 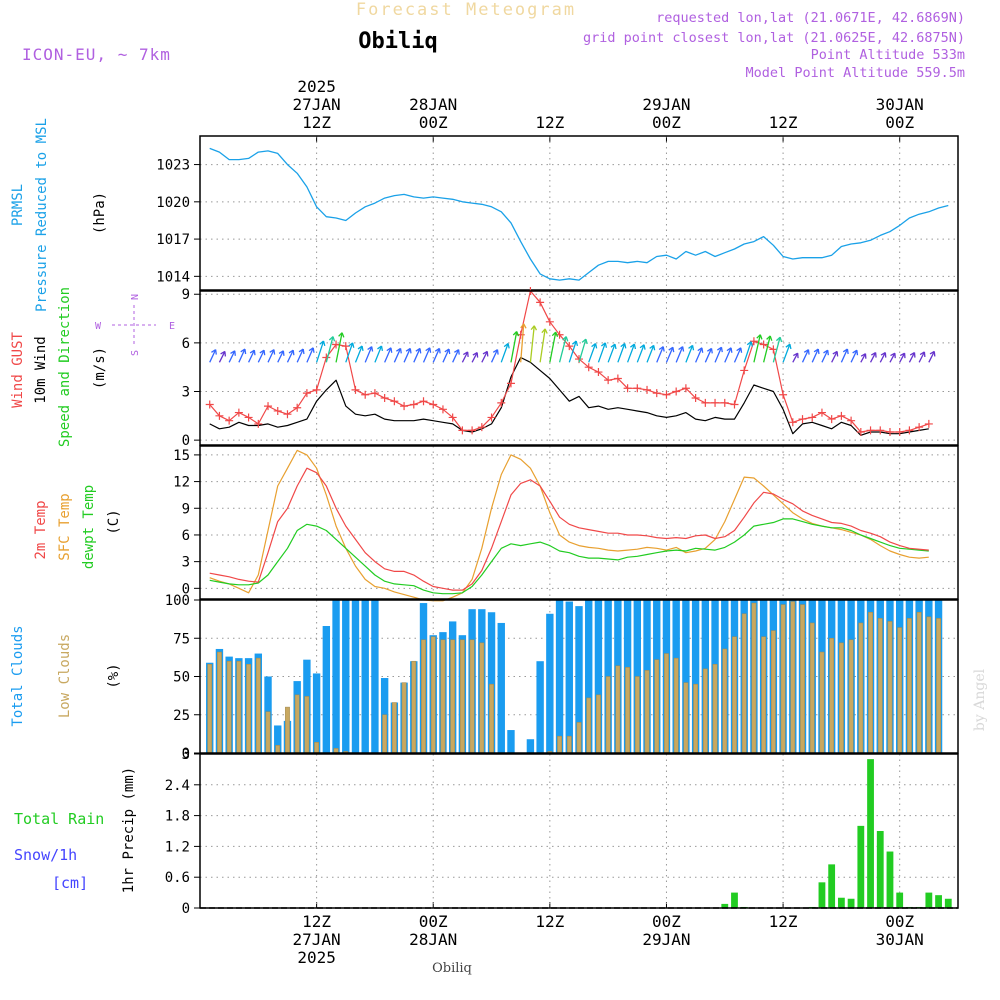 I want to click on top-time-label: 00Z, so click(x=433, y=122).